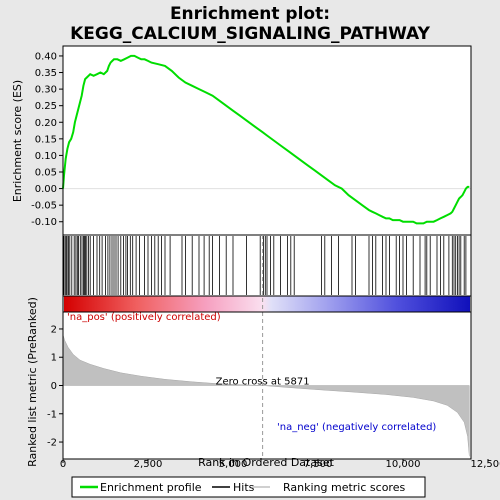 This screenshot has height=500, width=500. Describe the element at coordinates (46, 73) in the screenshot. I see `es-y-tick-label: 0.35` at that location.